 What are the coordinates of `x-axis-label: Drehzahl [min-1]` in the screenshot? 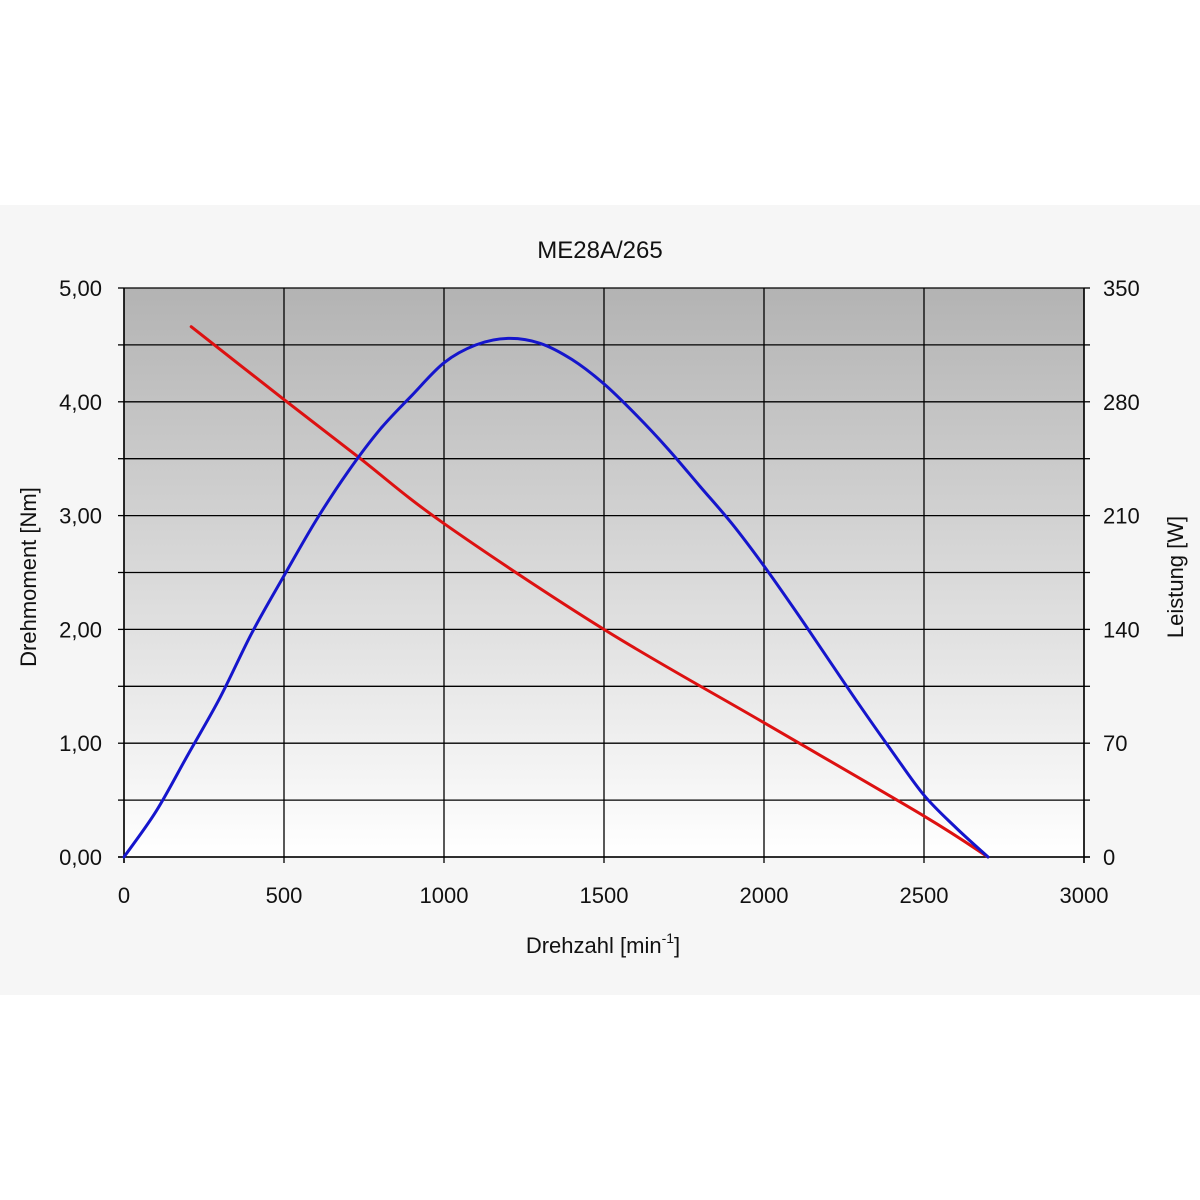 It's located at (603, 944).